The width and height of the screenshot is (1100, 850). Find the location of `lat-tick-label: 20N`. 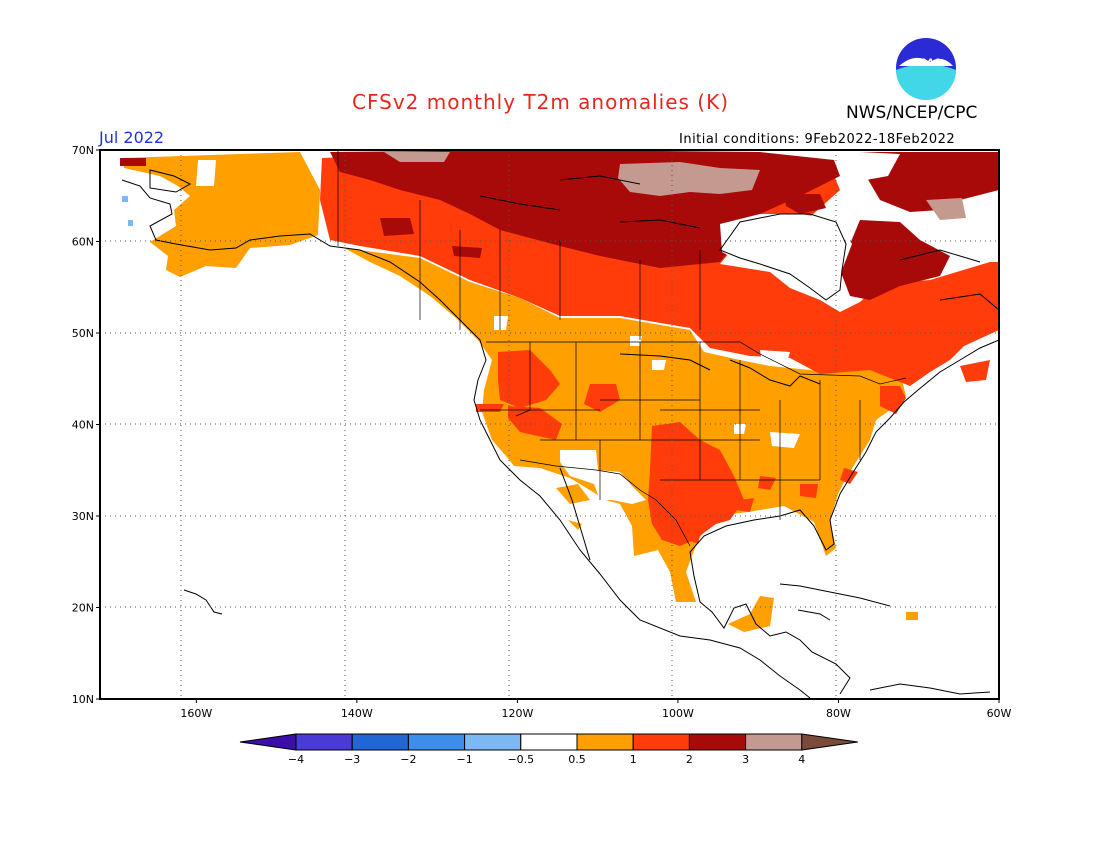

lat-tick-label: 20N is located at coordinates (83, 608).